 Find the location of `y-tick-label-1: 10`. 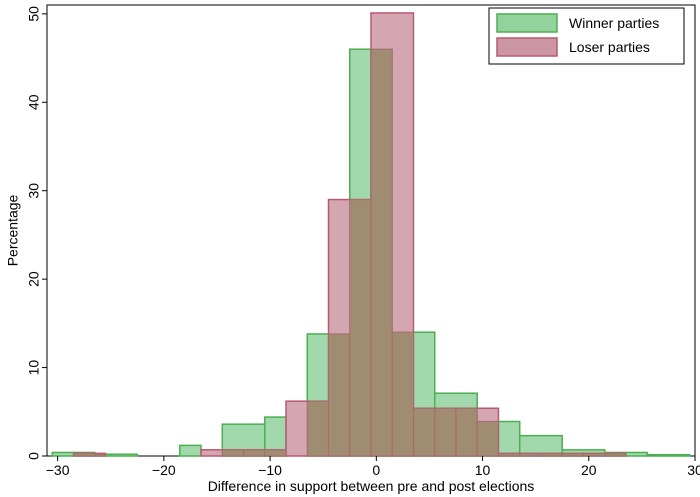

y-tick-label-1: 10 is located at coordinates (34, 368).